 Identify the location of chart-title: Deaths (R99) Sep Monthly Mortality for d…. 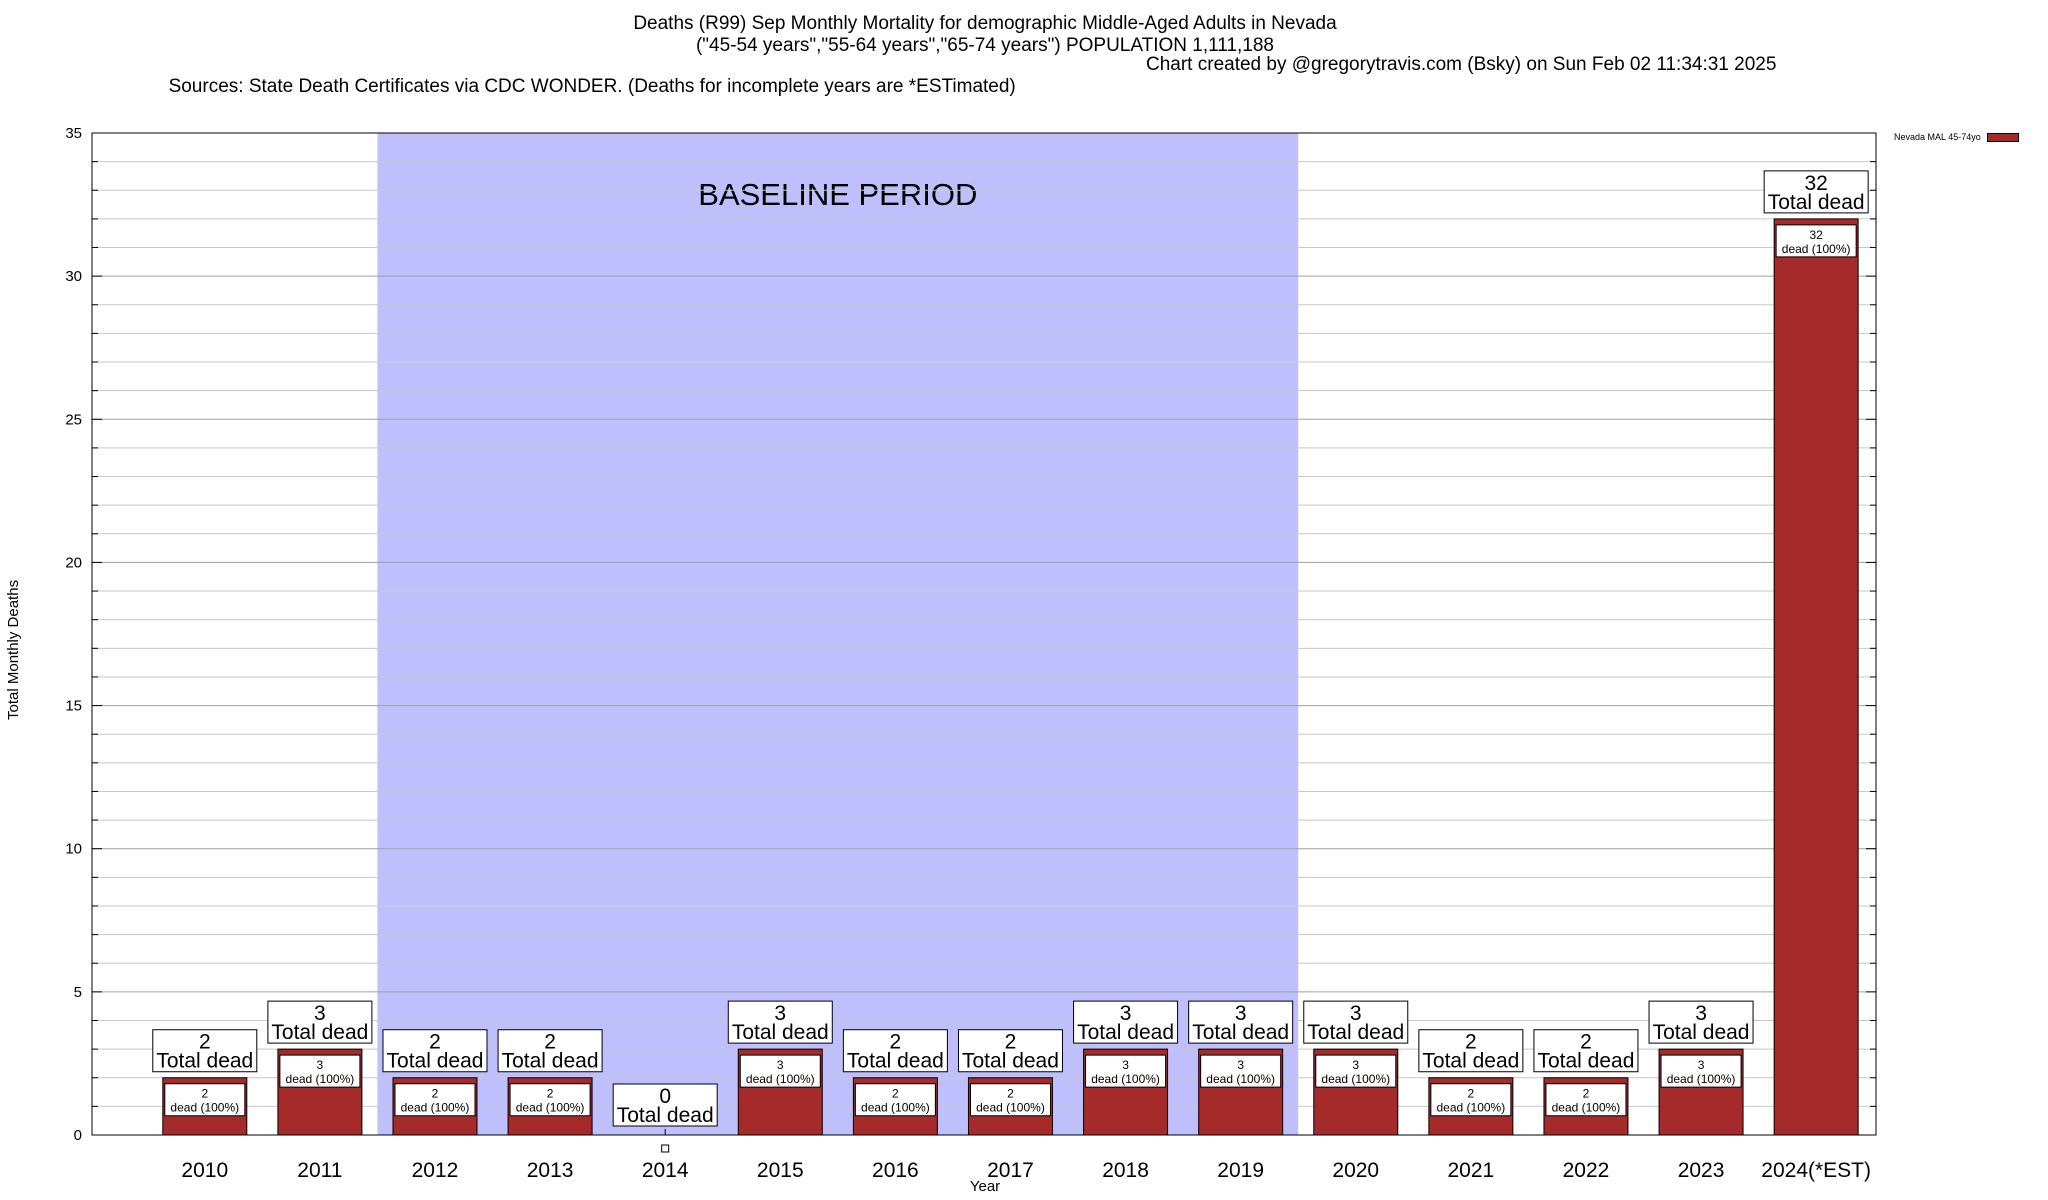
(985, 23).